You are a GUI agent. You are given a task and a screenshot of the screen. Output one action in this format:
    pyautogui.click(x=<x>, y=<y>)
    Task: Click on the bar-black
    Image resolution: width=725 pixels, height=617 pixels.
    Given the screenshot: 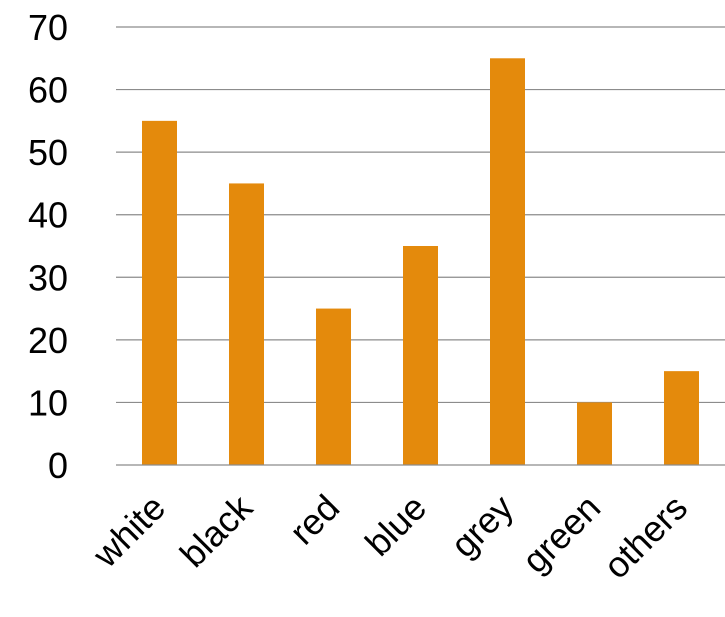 What is the action you would take?
    pyautogui.click(x=246, y=324)
    